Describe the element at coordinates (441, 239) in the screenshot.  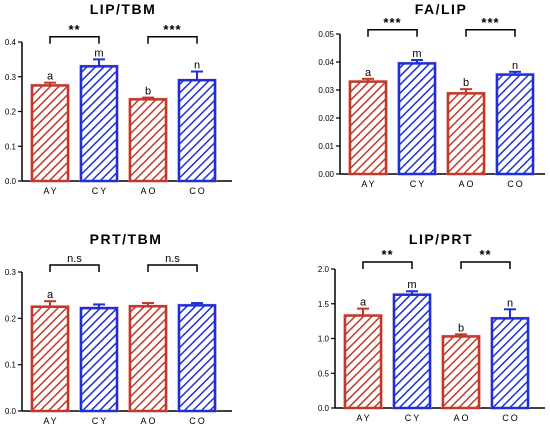
I see `chart-title: LIP/PRT` at that location.